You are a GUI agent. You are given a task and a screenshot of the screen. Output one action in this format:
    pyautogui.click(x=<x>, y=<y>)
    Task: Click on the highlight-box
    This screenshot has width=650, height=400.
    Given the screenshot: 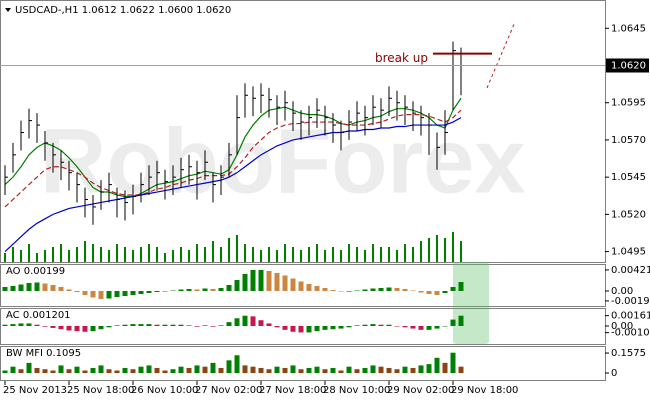 What is the action you would take?
    pyautogui.click(x=471, y=303)
    